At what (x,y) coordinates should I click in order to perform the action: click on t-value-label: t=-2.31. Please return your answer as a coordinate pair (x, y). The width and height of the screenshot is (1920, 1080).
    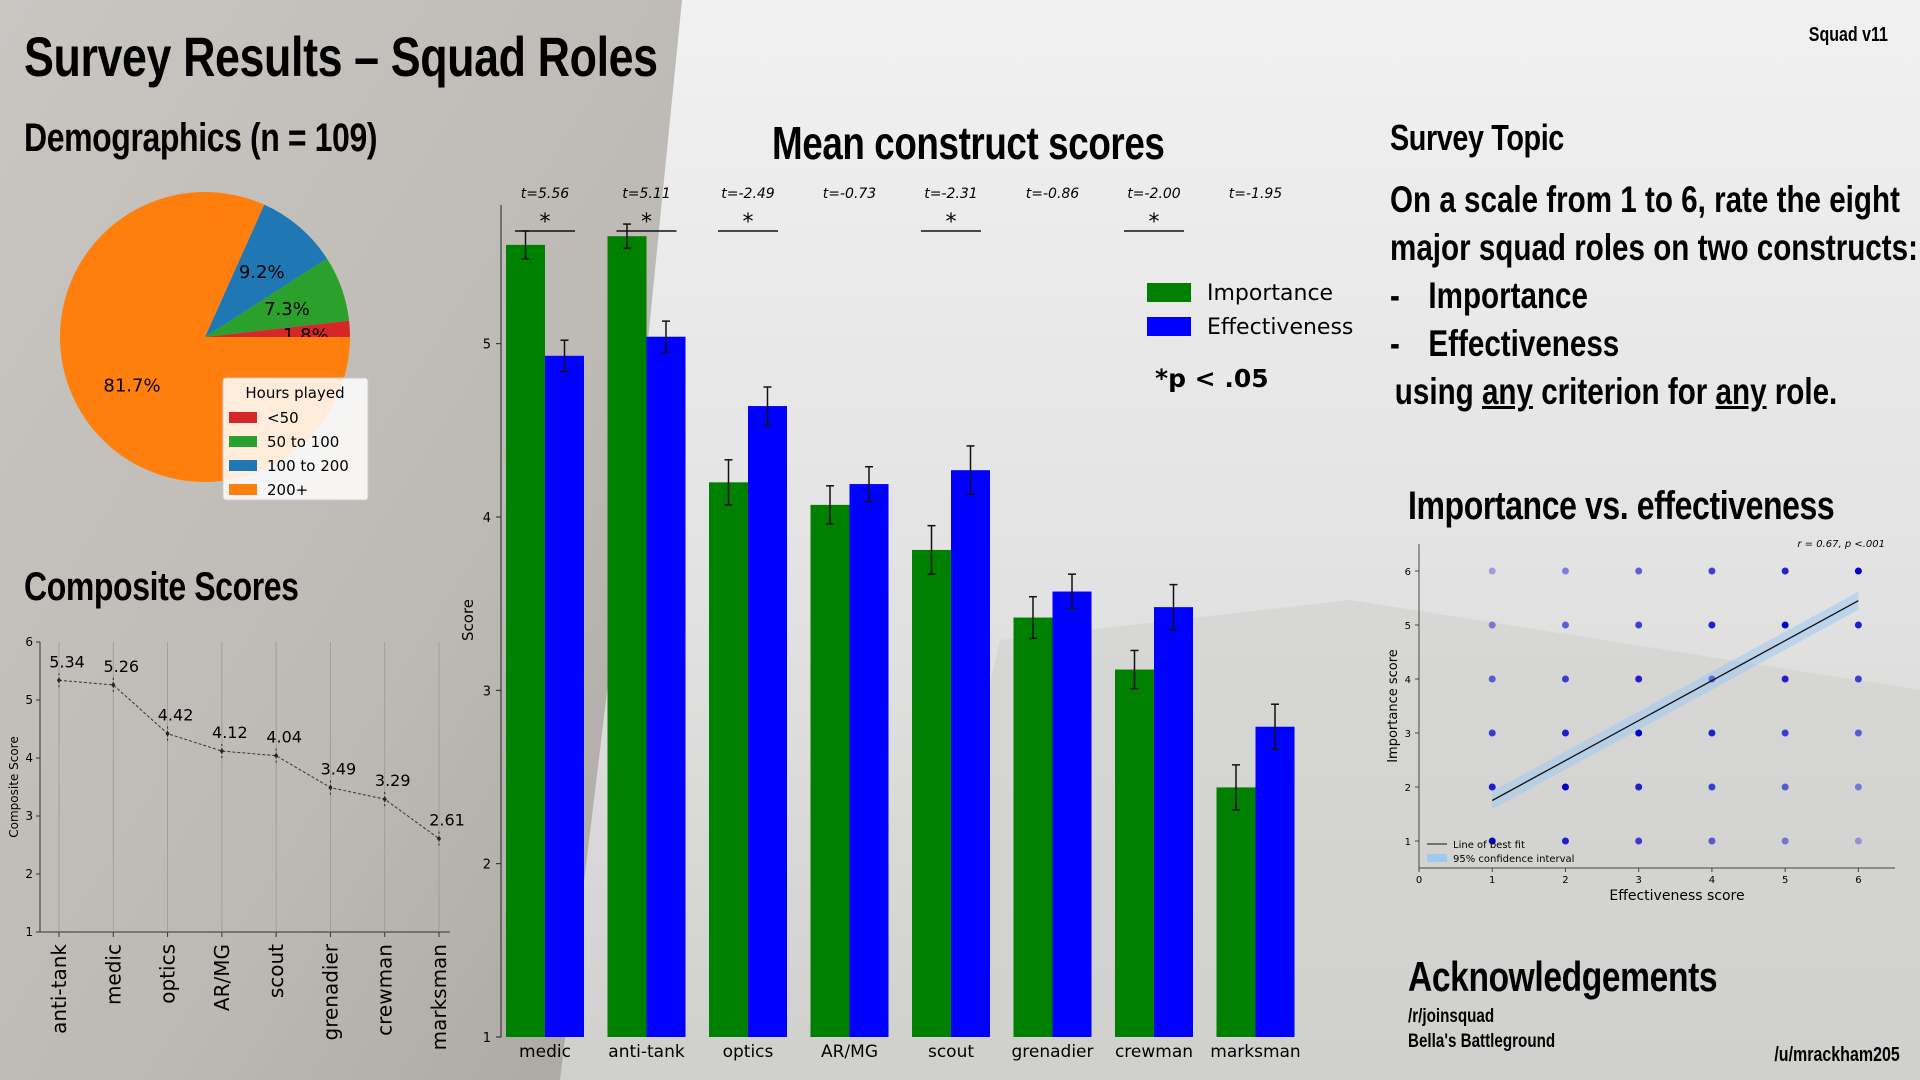
    Looking at the image, I should click on (950, 194).